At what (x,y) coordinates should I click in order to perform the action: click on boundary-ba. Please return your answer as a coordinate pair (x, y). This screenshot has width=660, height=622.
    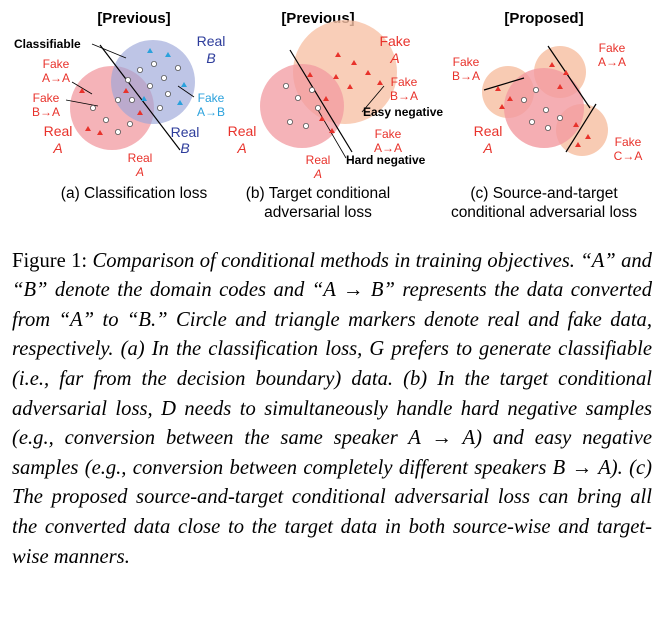
    Looking at the image, I should click on (504, 84).